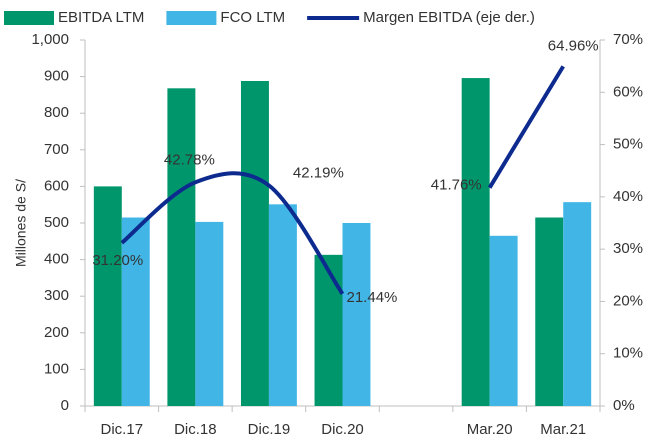  I want to click on y-tick-label: 900, so click(56, 76).